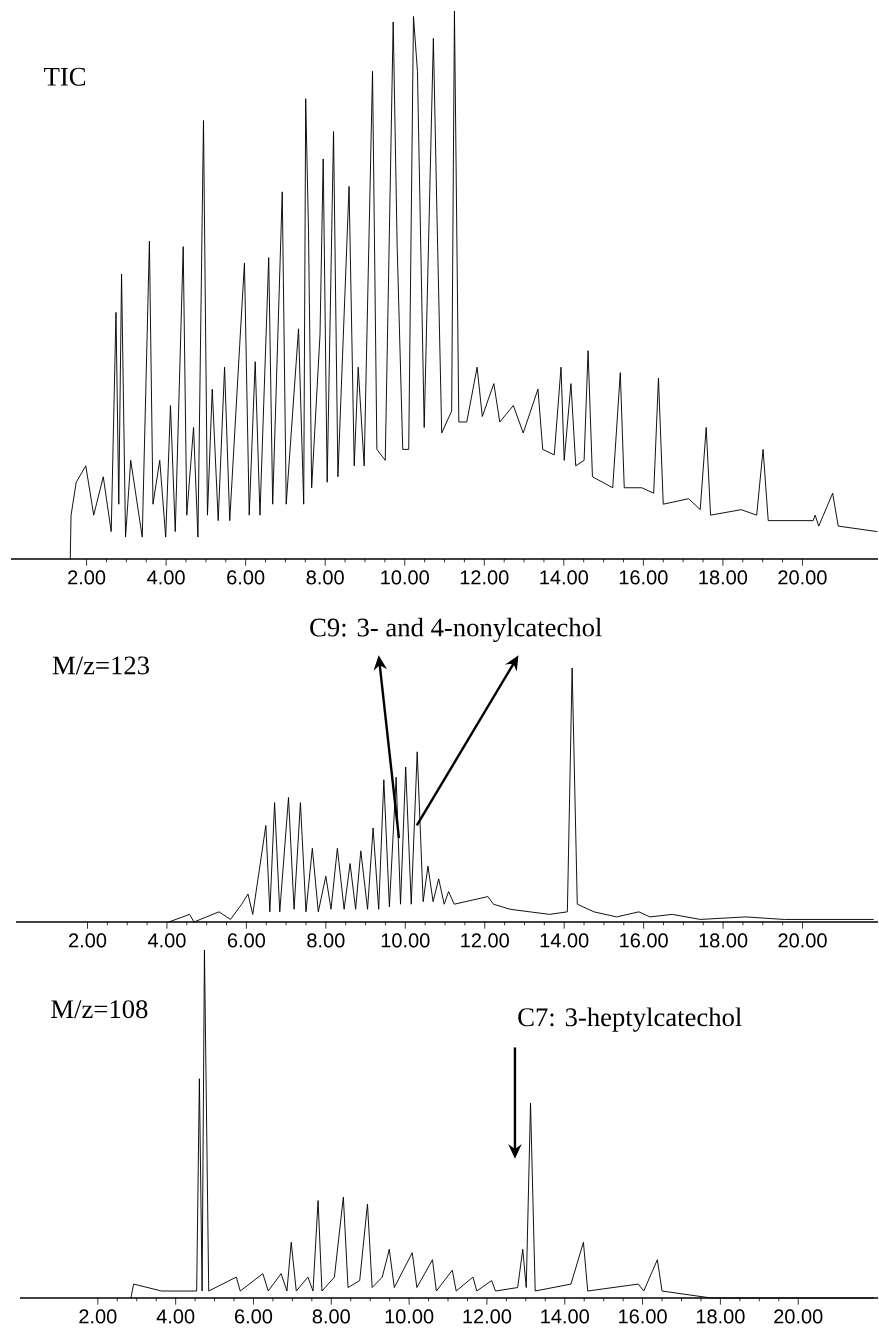 The height and width of the screenshot is (1338, 879). I want to click on text: M/z=108, so click(99, 1009).